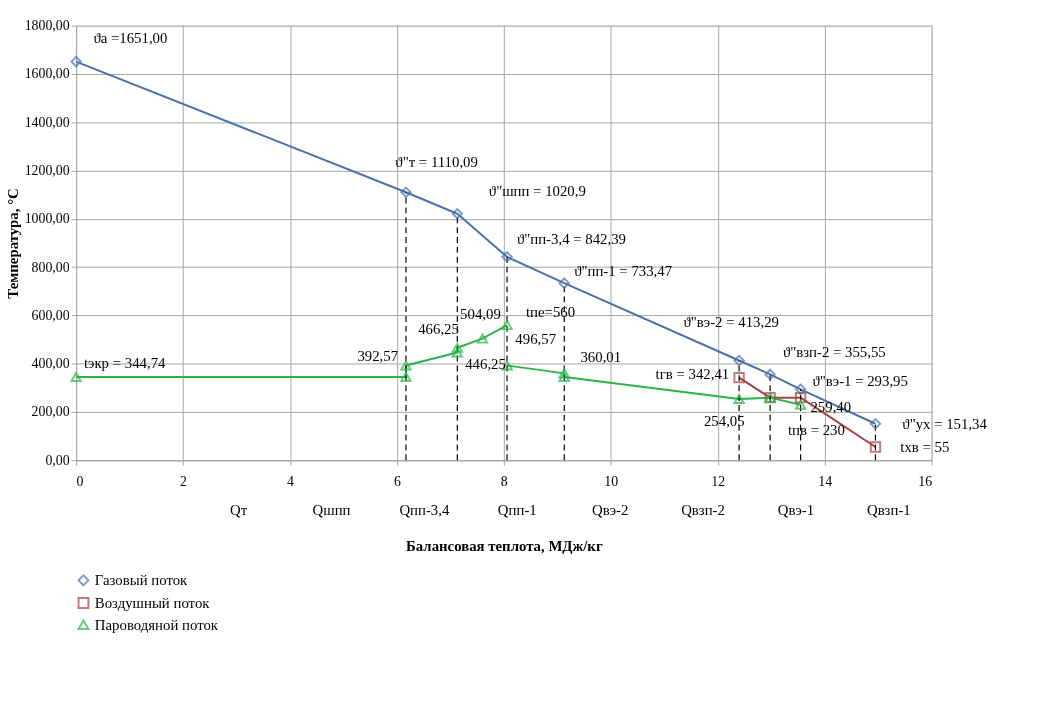  I want to click on data-label: tпе=560, so click(550, 312).